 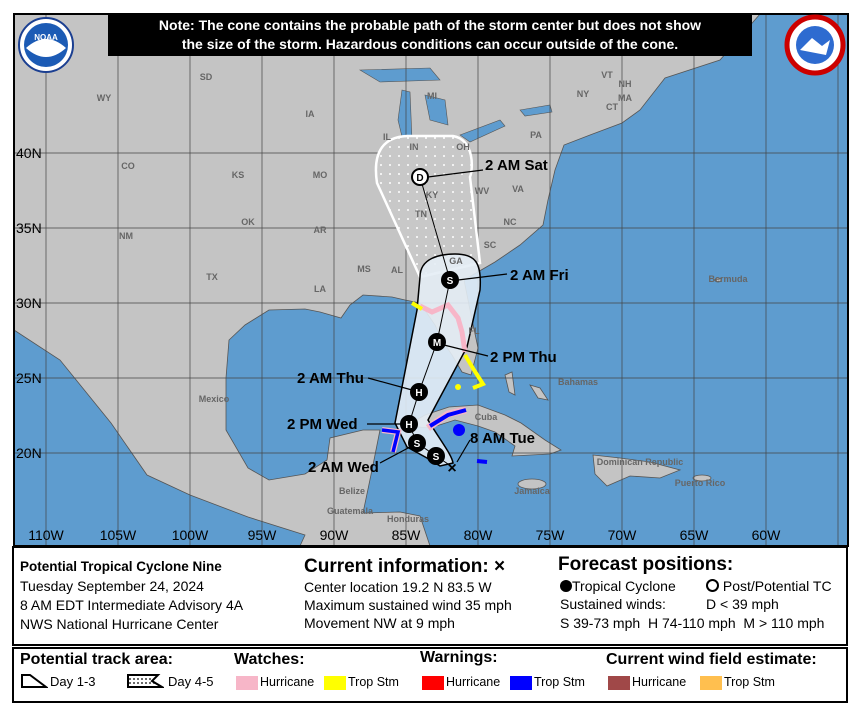 What do you see at coordinates (121, 566) in the screenshot?
I see `storm-name: Potential Tropical Cyclone Nine` at bounding box center [121, 566].